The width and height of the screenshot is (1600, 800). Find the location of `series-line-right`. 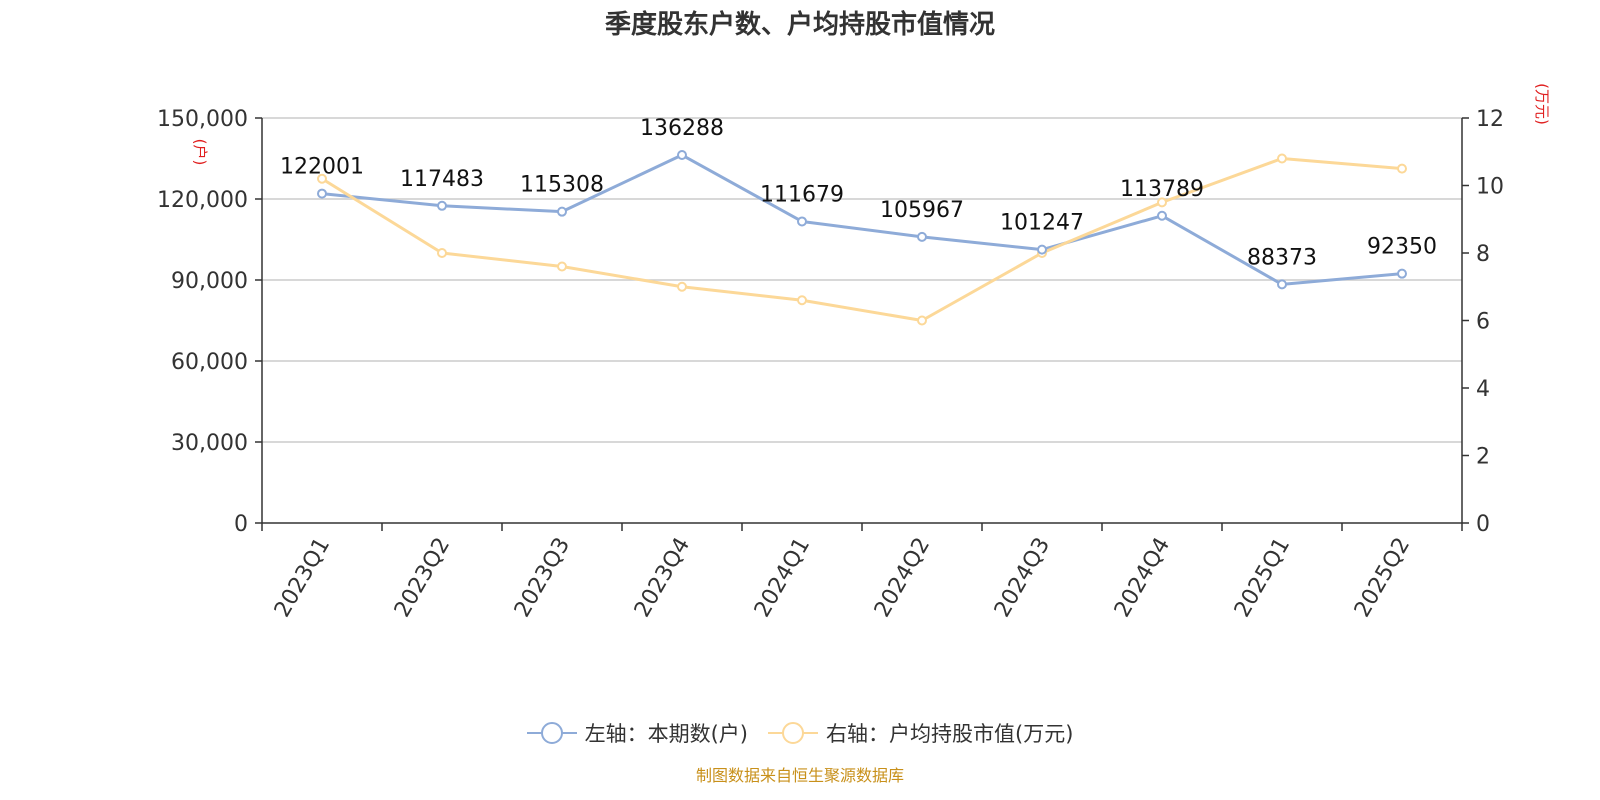

series-line-right is located at coordinates (862, 239).